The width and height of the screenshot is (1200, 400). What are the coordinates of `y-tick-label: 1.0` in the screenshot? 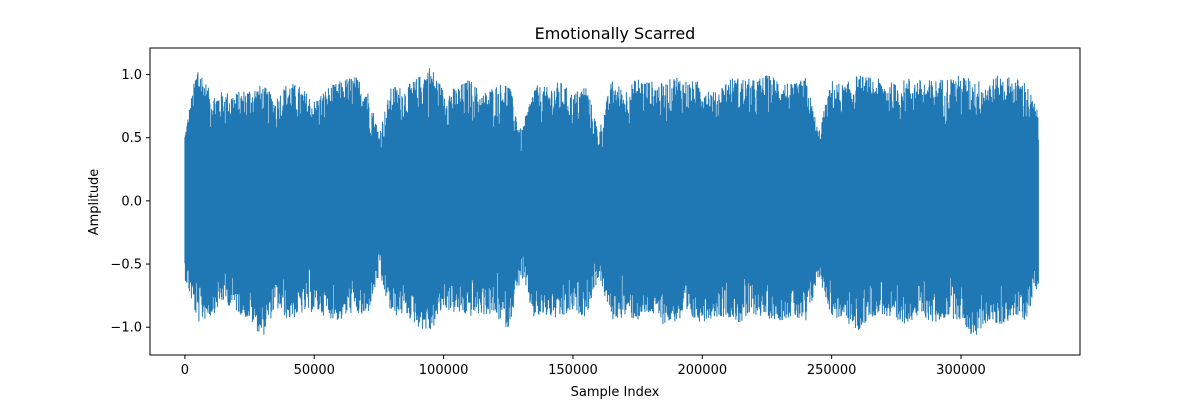 It's located at (131, 75).